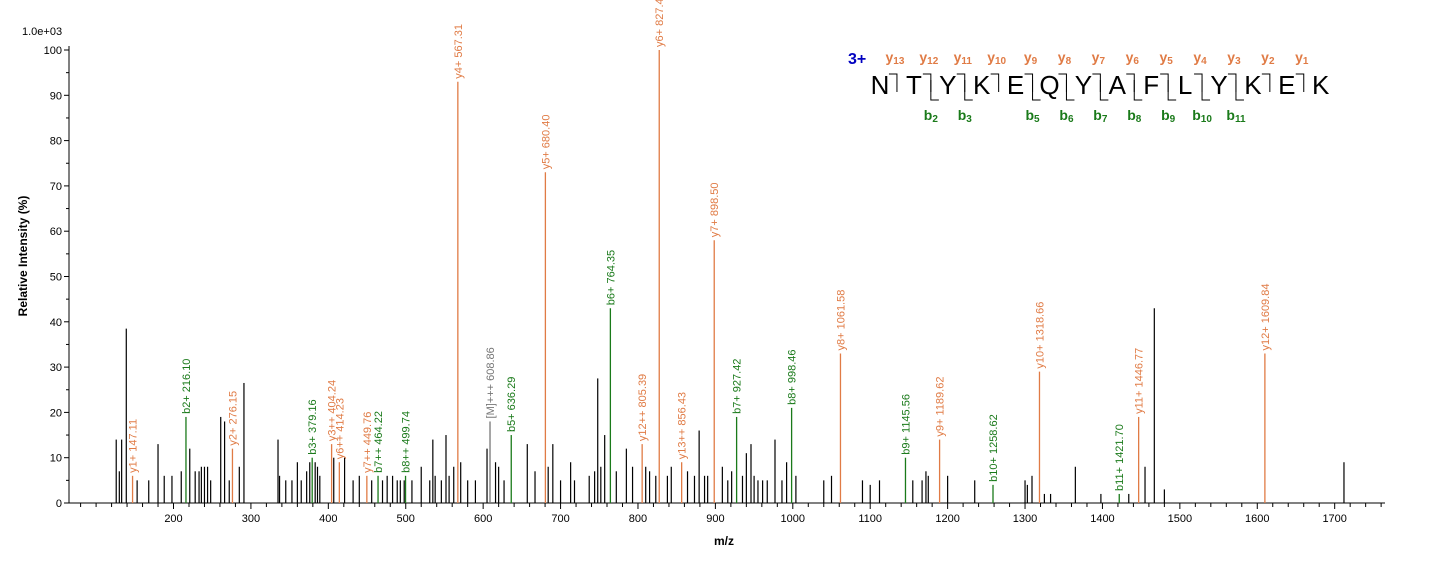 The height and width of the screenshot is (562, 1436). Describe the element at coordinates (1134, 116) in the screenshot. I see `b-ion-label: b8` at that location.